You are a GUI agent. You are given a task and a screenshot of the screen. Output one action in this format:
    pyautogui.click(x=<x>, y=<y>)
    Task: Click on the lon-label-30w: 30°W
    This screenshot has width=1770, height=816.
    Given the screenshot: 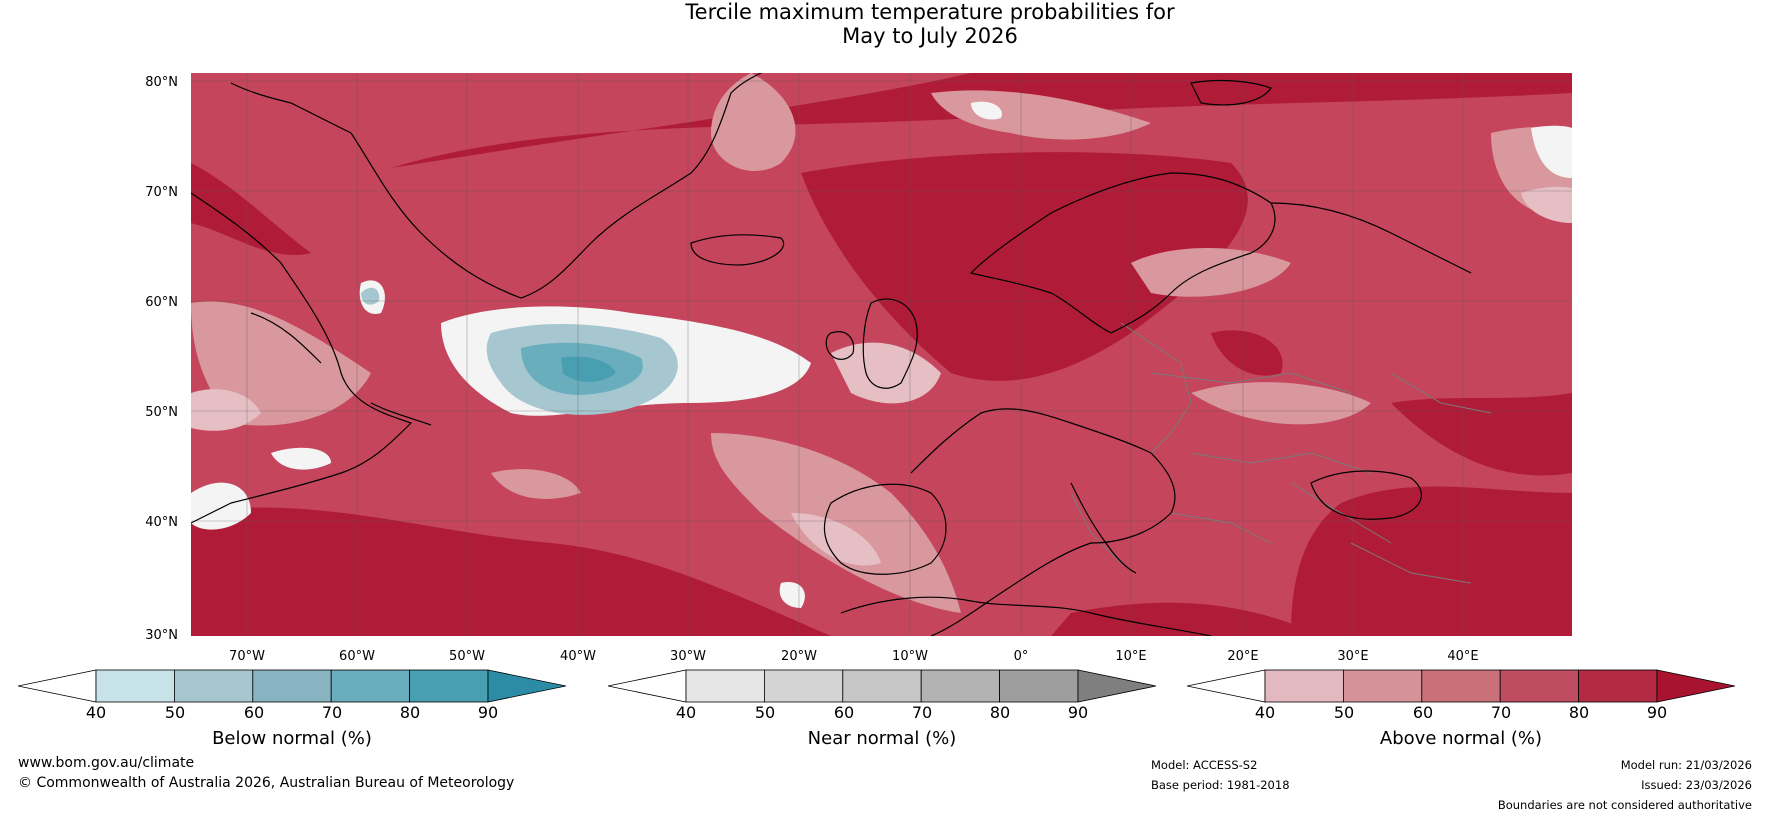 What is the action you would take?
    pyautogui.click(x=688, y=656)
    